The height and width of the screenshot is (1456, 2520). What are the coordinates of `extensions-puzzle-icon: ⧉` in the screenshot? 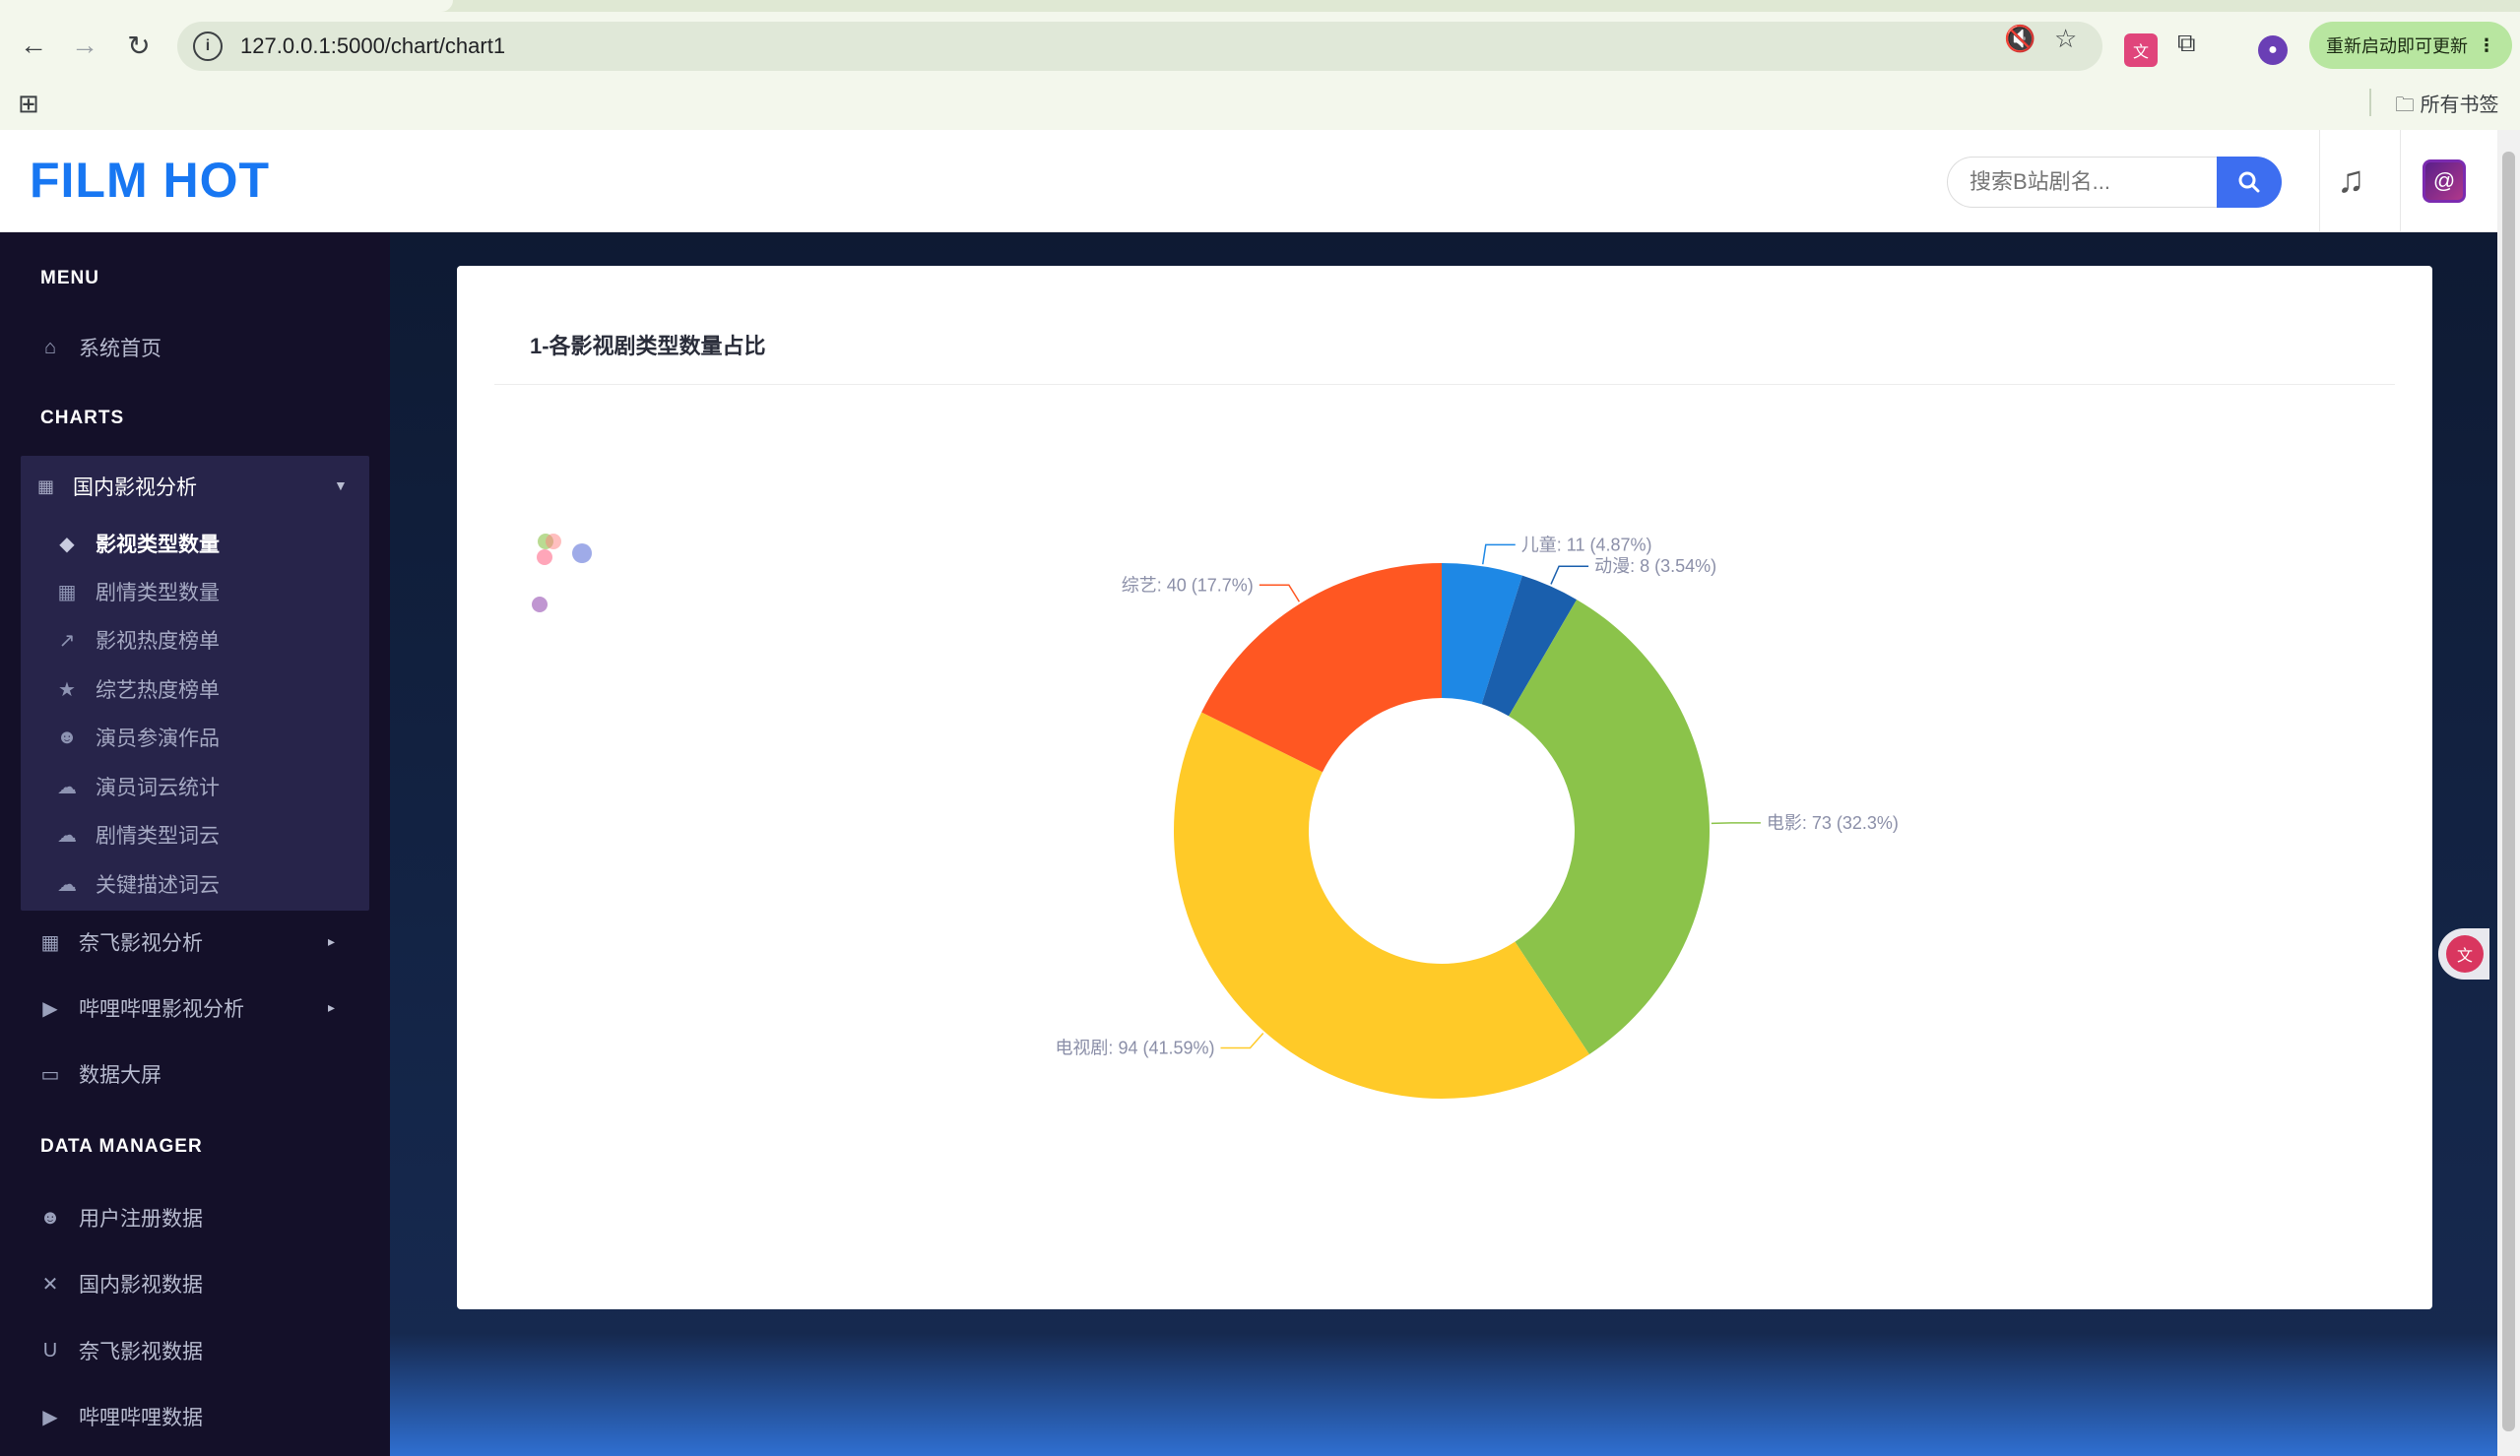 It's located at (2186, 42).